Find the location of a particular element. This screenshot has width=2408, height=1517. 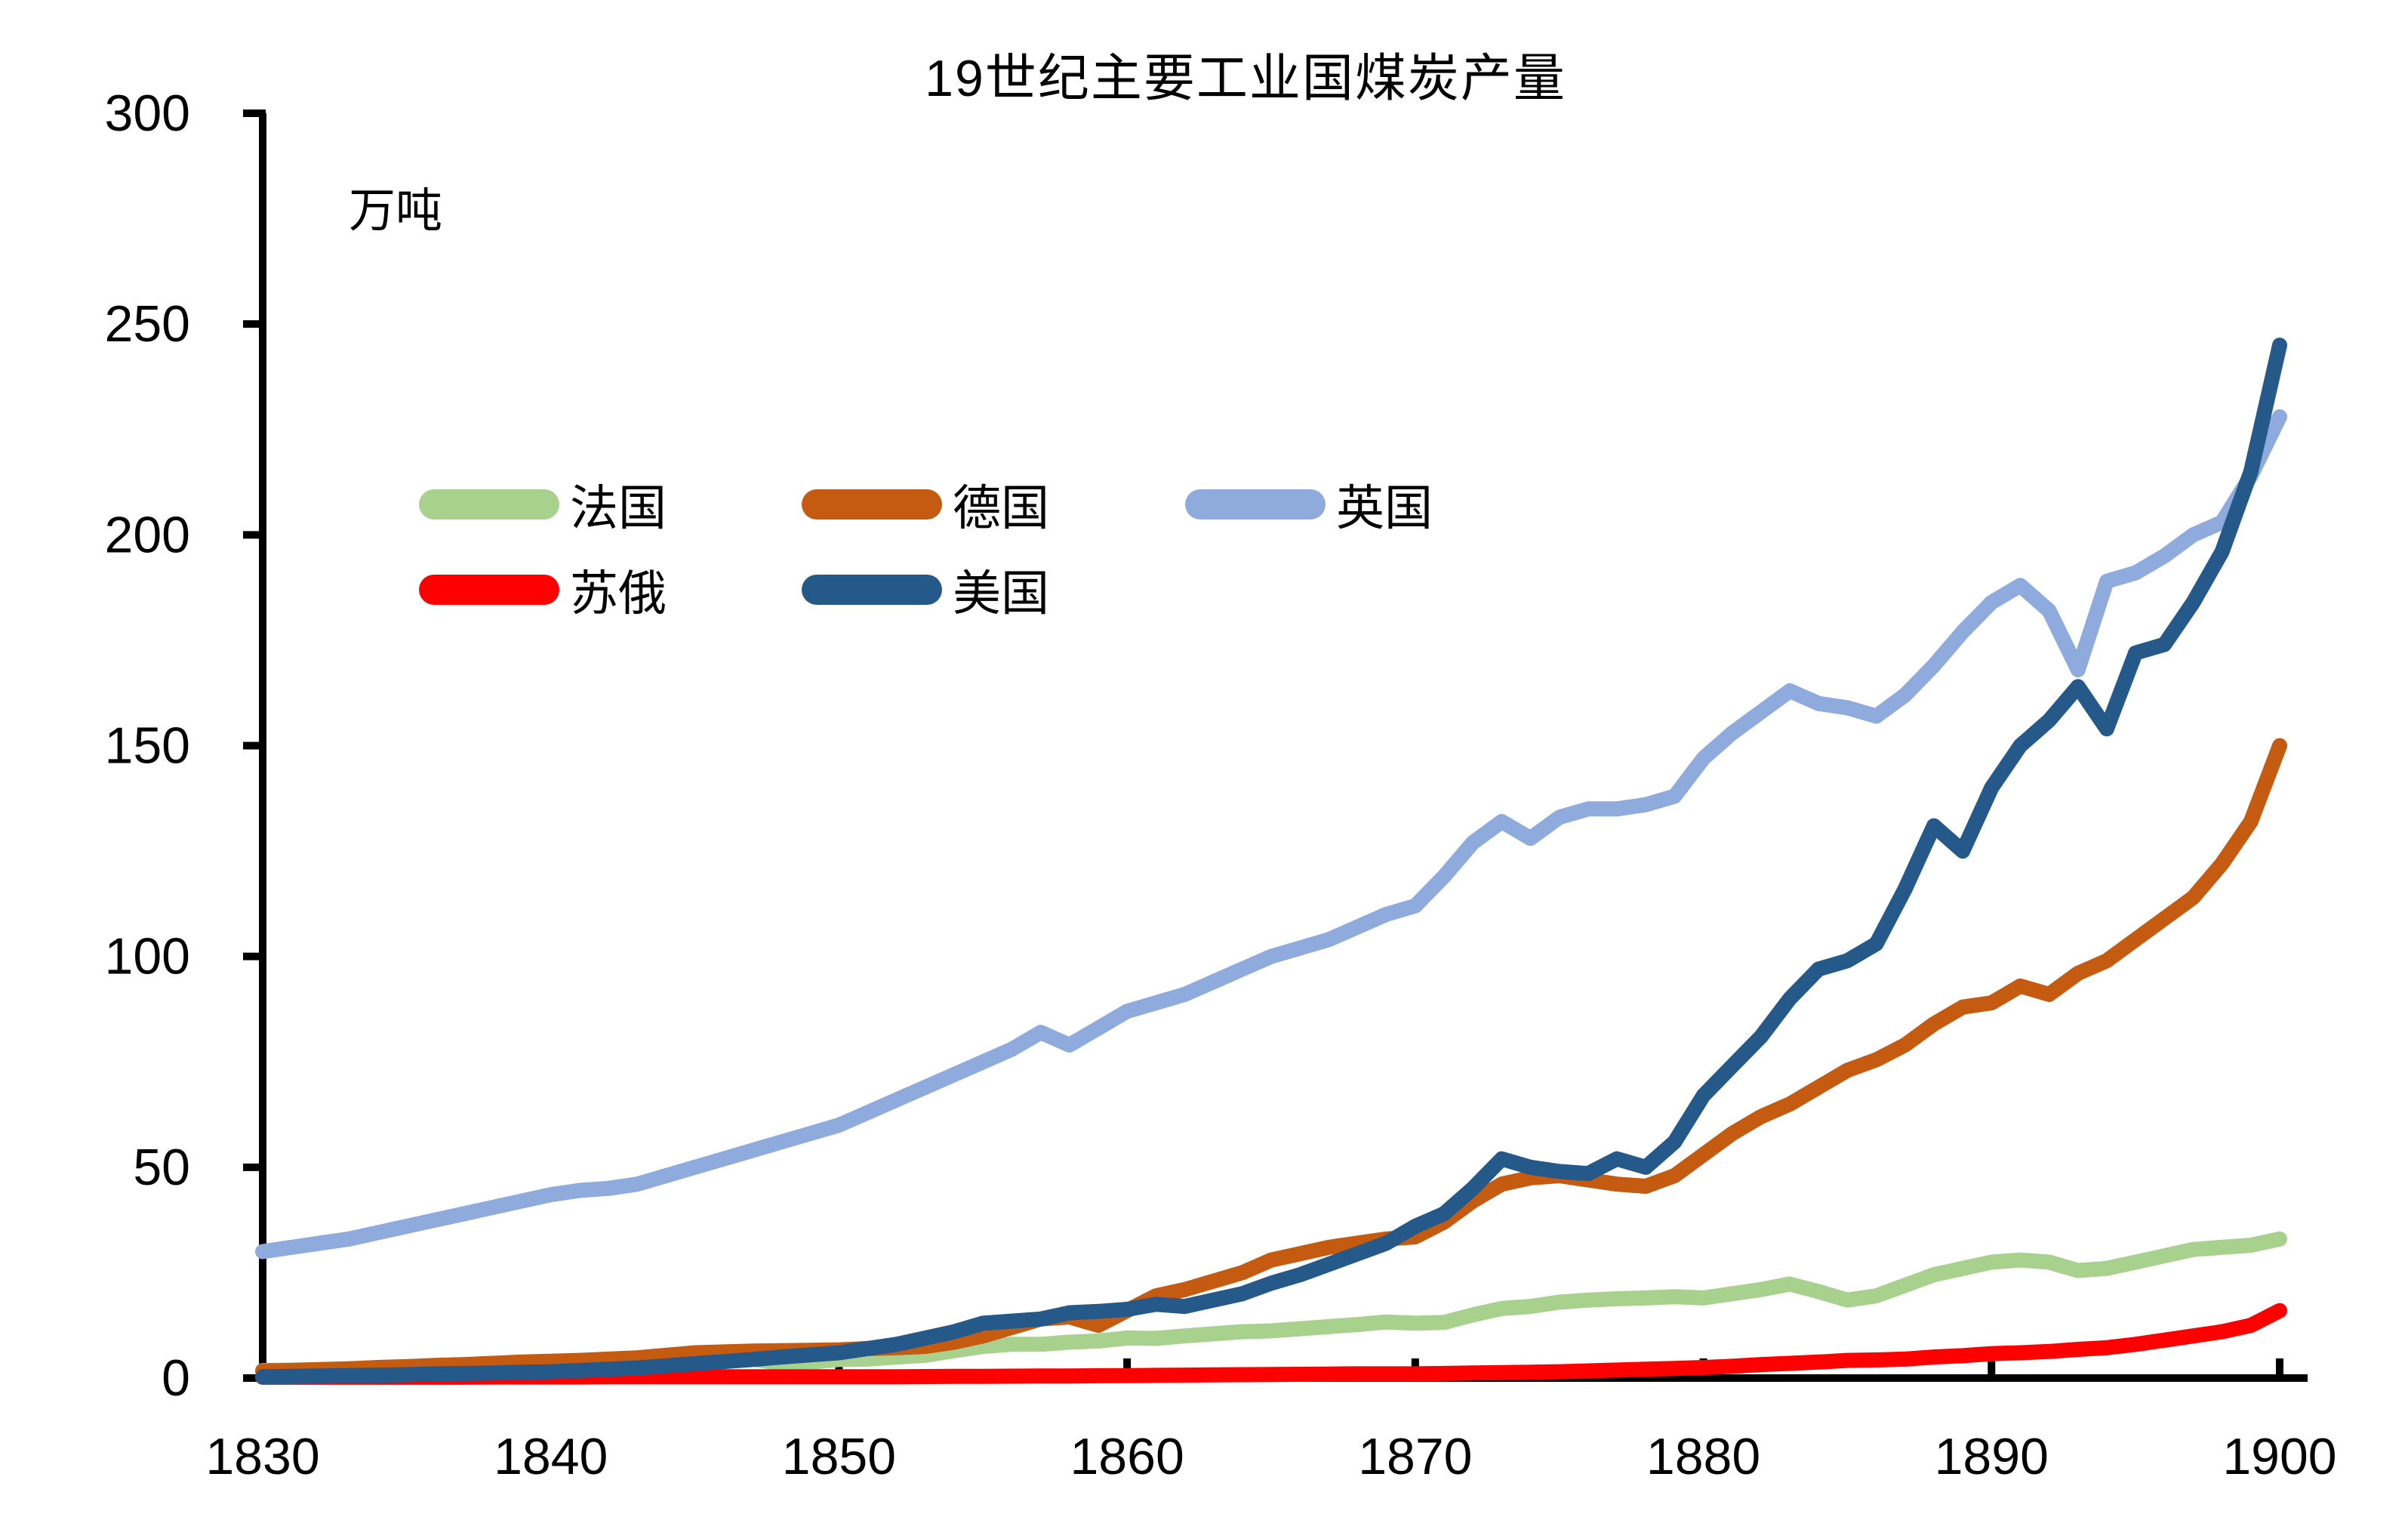

x-axis-label-1830: 1830 is located at coordinates (262, 1456).